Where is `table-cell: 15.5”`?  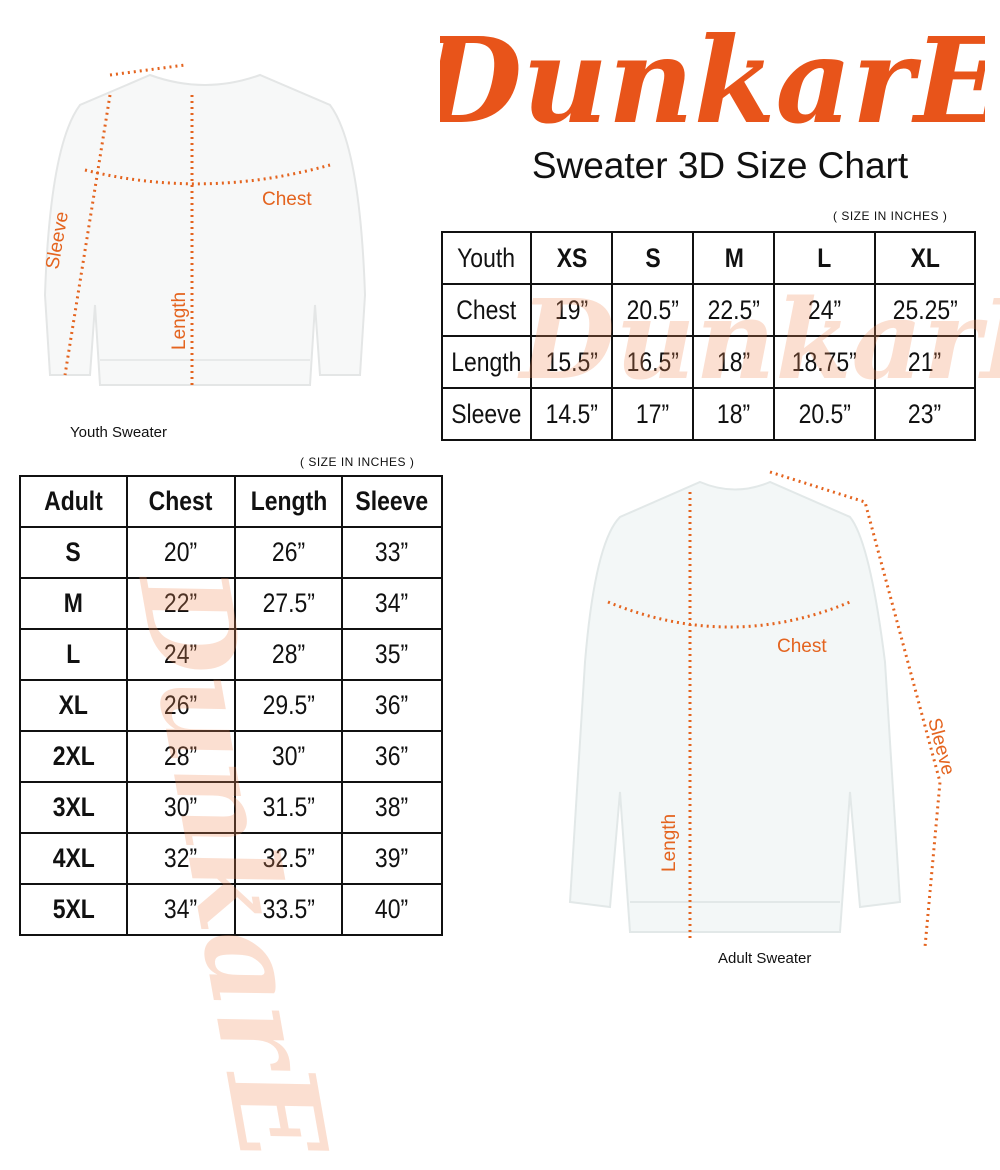
table-cell: 15.5” is located at coordinates (571, 362).